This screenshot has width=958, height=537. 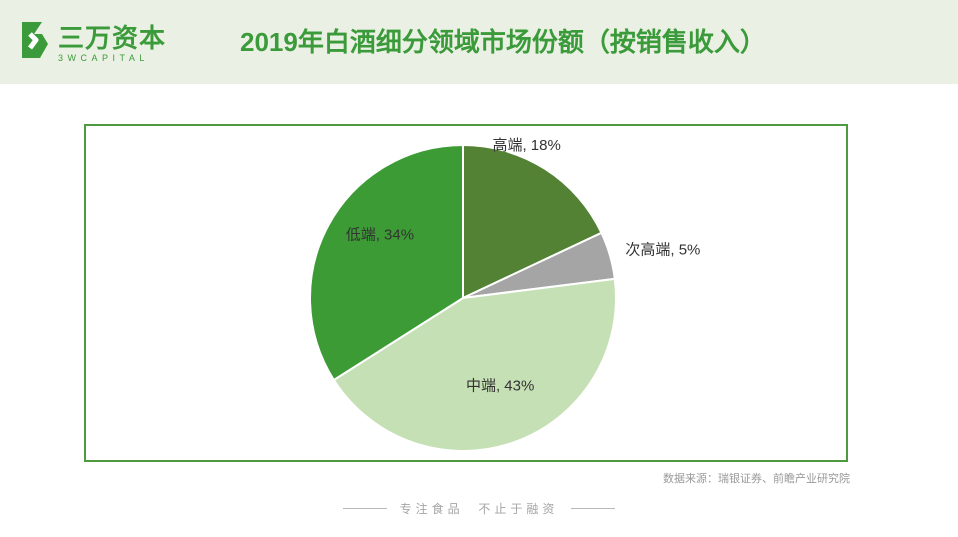 What do you see at coordinates (500, 385) in the screenshot?
I see `pie-label-3: 中端, 43%` at bounding box center [500, 385].